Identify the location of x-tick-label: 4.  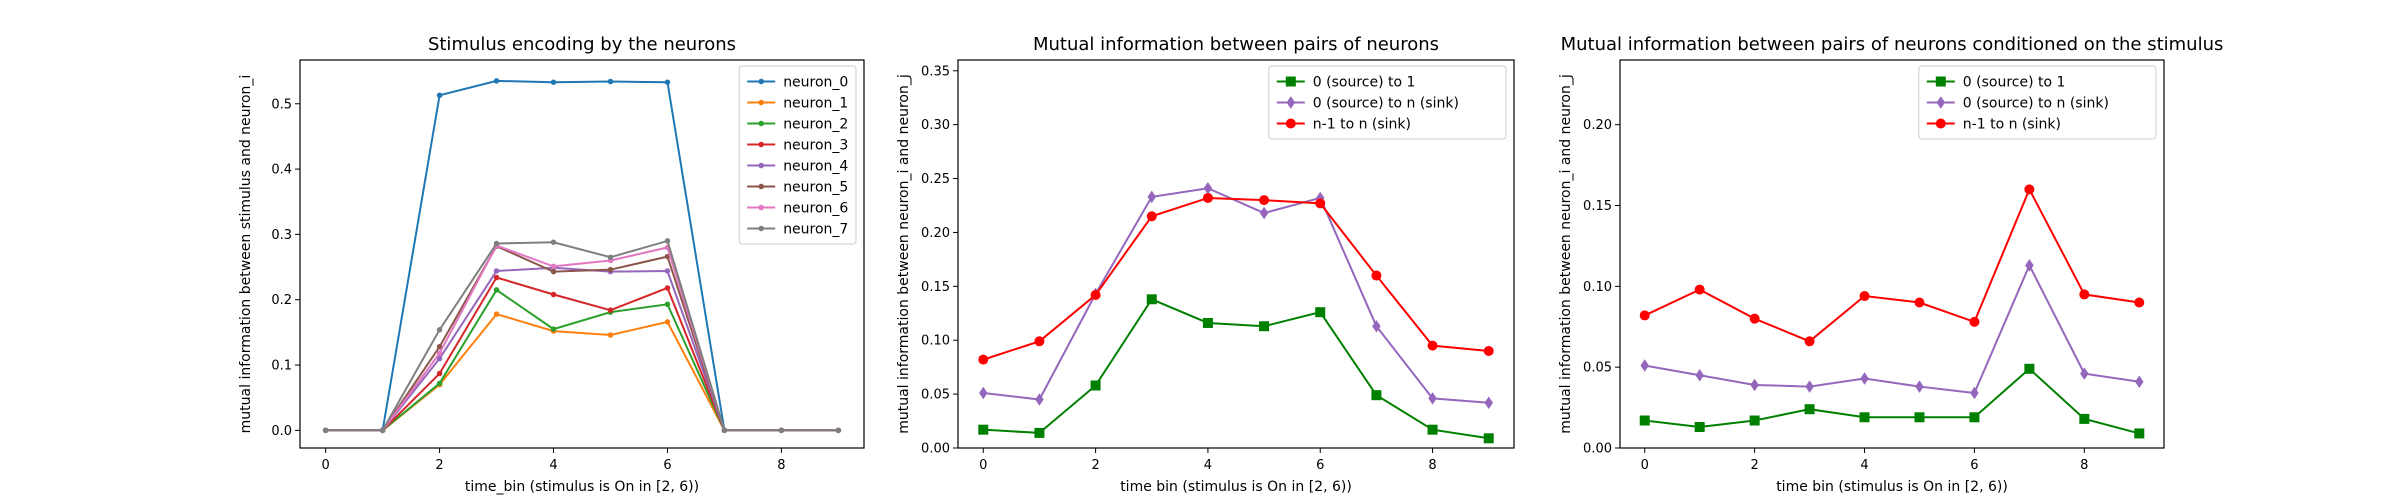
(553, 465).